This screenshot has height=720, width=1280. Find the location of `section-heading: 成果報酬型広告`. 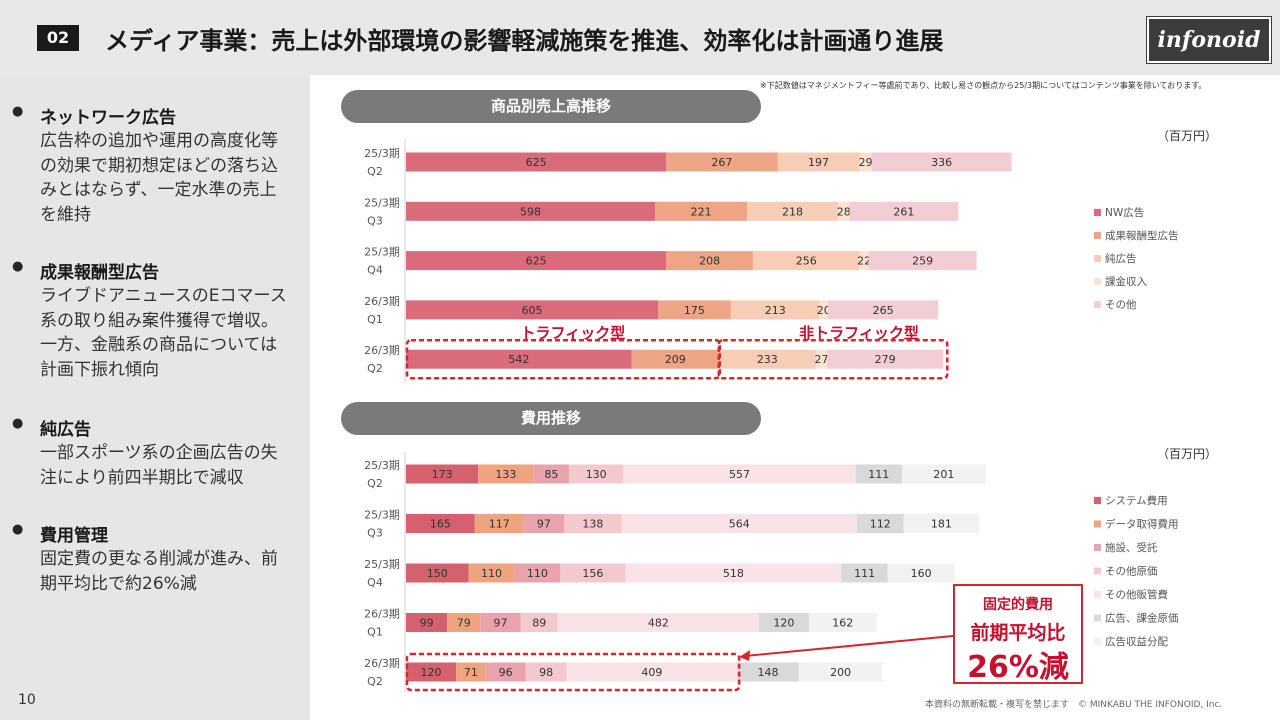

section-heading: 成果報酬型広告 is located at coordinates (99, 273).